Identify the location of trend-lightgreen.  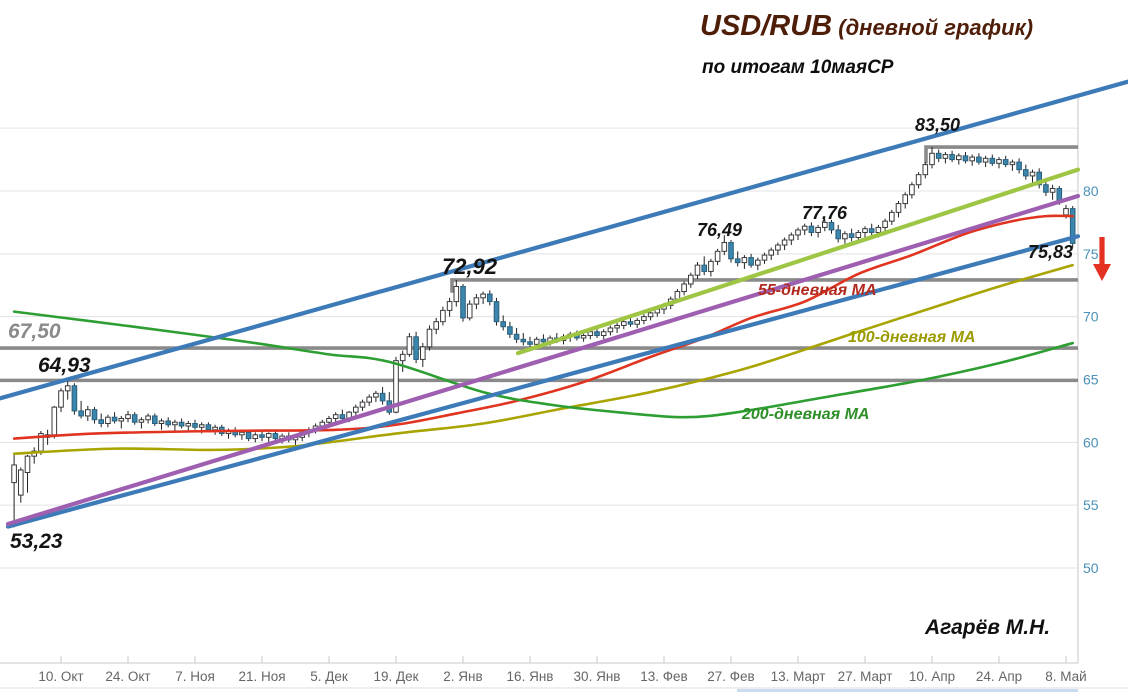
(798, 261).